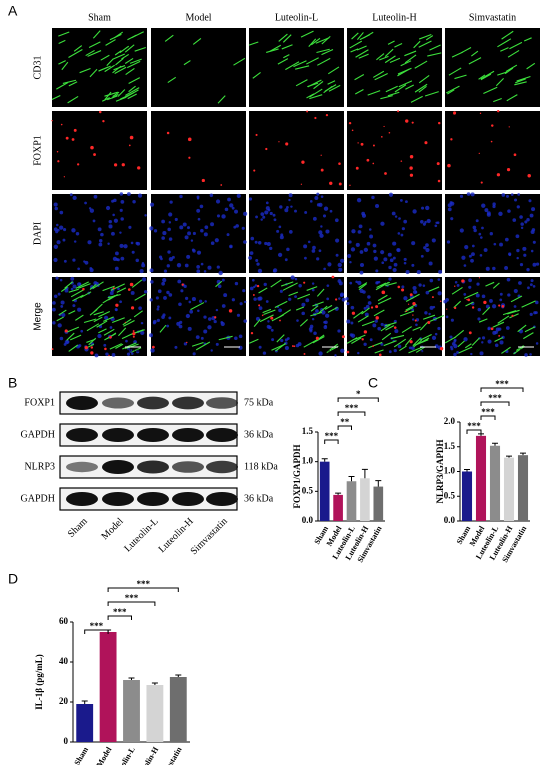  What do you see at coordinates (64, 621) in the screenshot?
I see `y-tick-label: 60` at bounding box center [64, 621].